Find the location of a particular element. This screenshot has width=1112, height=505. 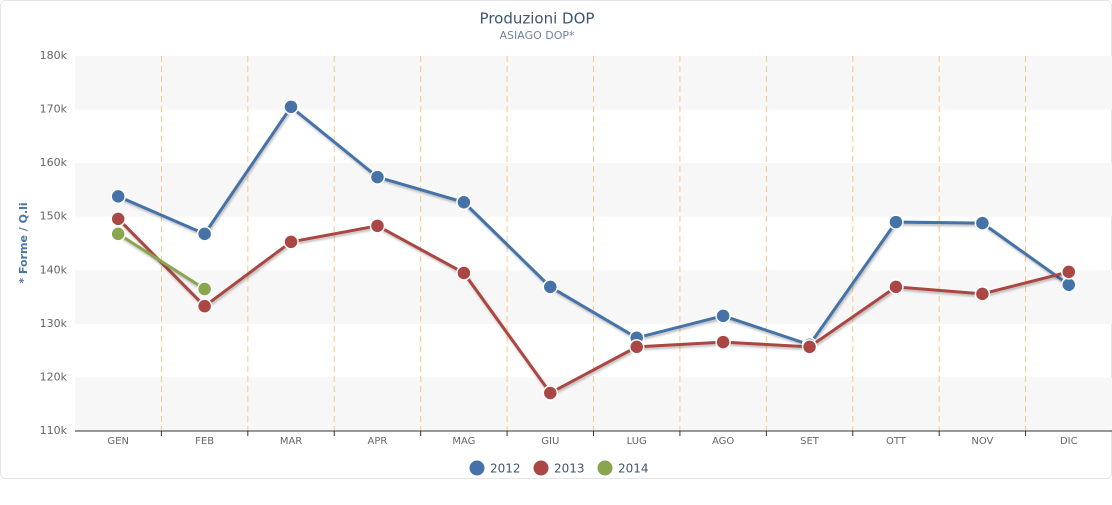

x-tick-label: DIC is located at coordinates (1069, 441).